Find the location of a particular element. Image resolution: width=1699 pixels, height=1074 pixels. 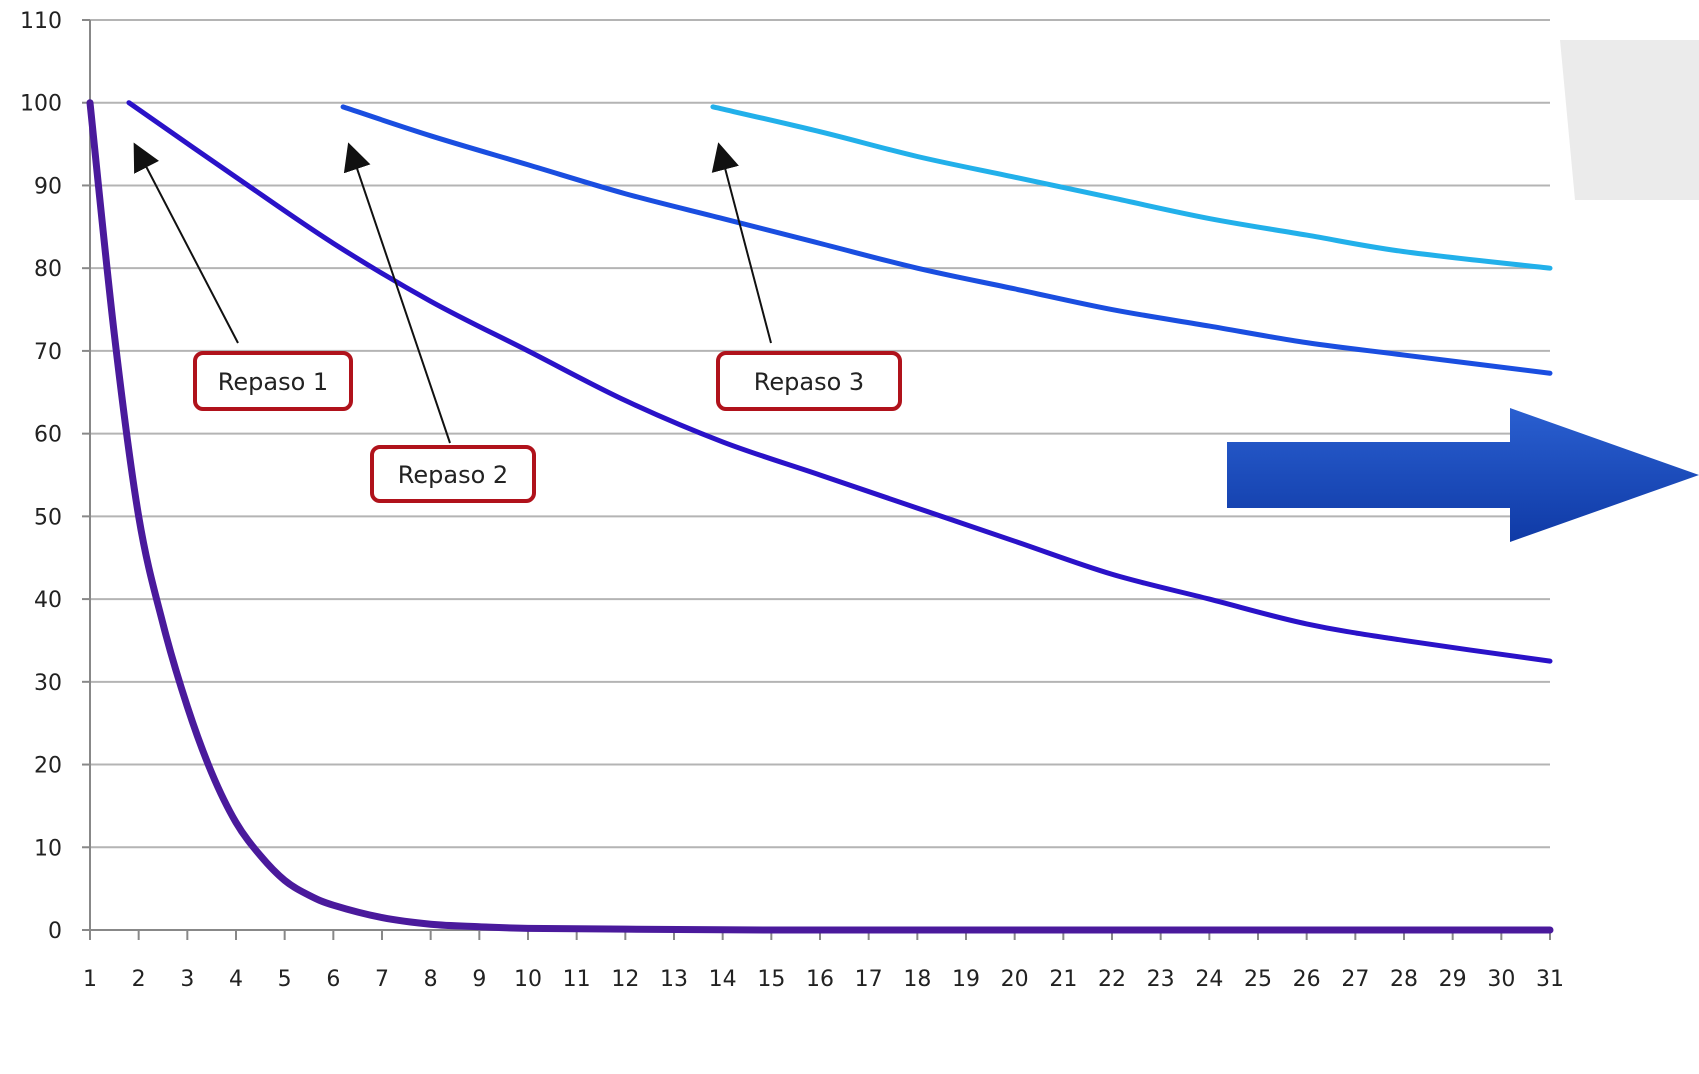

frame-edge is located at coordinates (1629, 120).